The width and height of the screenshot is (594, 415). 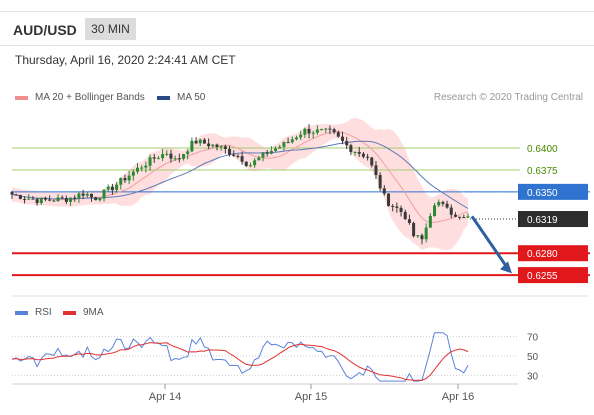 What do you see at coordinates (93, 312) in the screenshot?
I see `legend-rsi-ma-label: 9MA` at bounding box center [93, 312].